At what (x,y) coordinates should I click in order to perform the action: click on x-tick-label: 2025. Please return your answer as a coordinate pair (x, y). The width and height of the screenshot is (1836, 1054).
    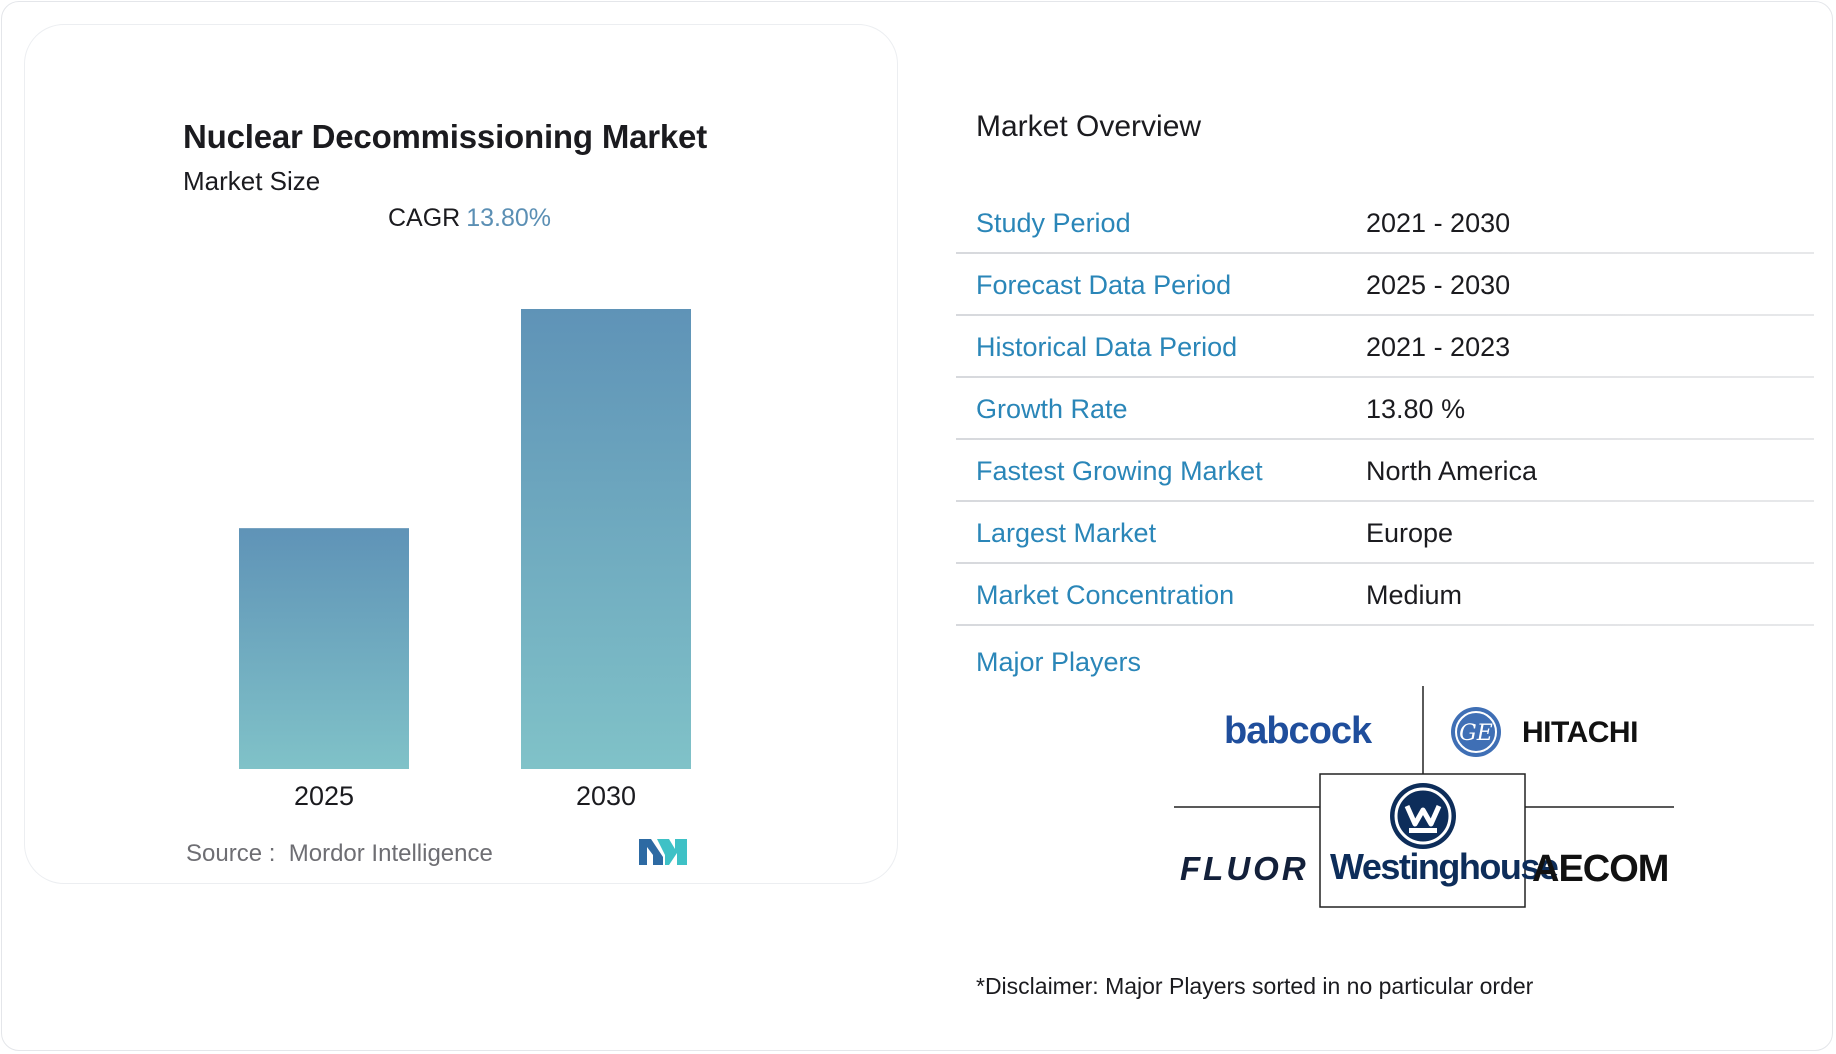
    Looking at the image, I should click on (324, 796).